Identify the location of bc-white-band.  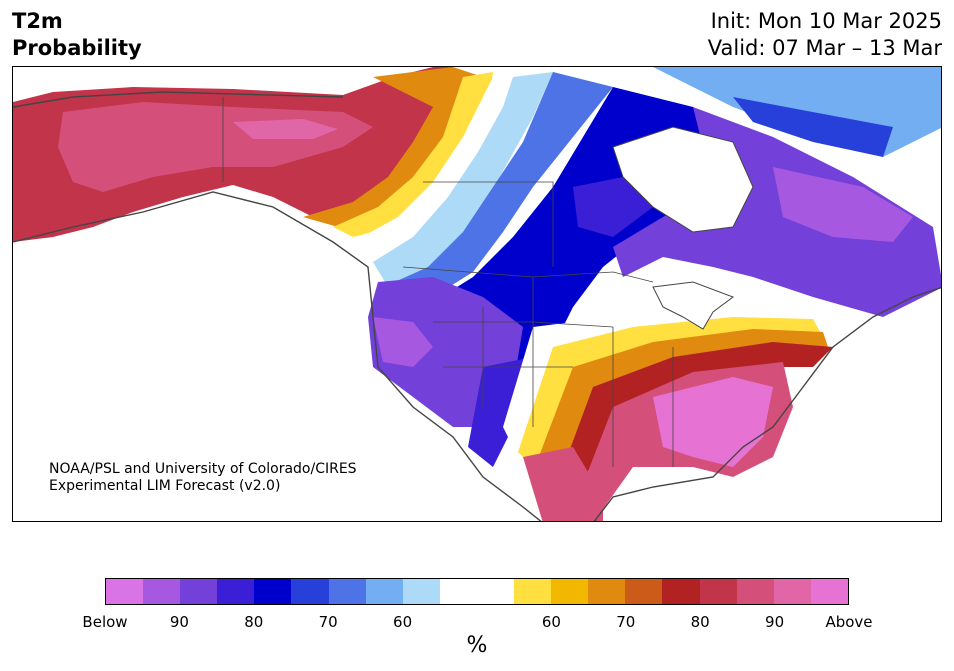
(435, 164).